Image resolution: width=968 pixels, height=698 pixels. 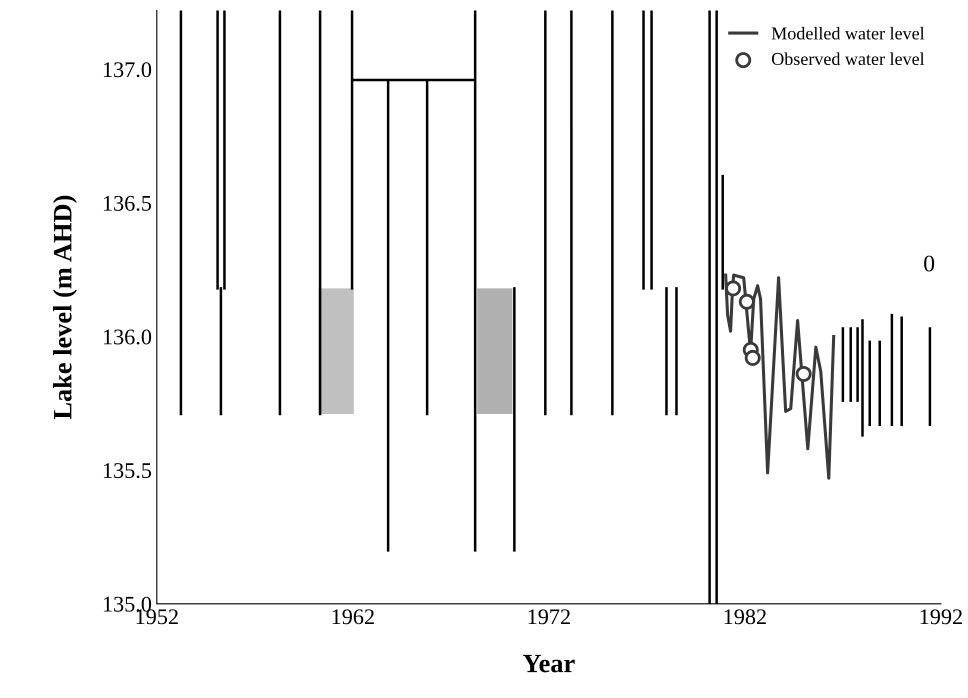 What do you see at coordinates (929, 264) in the screenshot?
I see `annotation: 0` at bounding box center [929, 264].